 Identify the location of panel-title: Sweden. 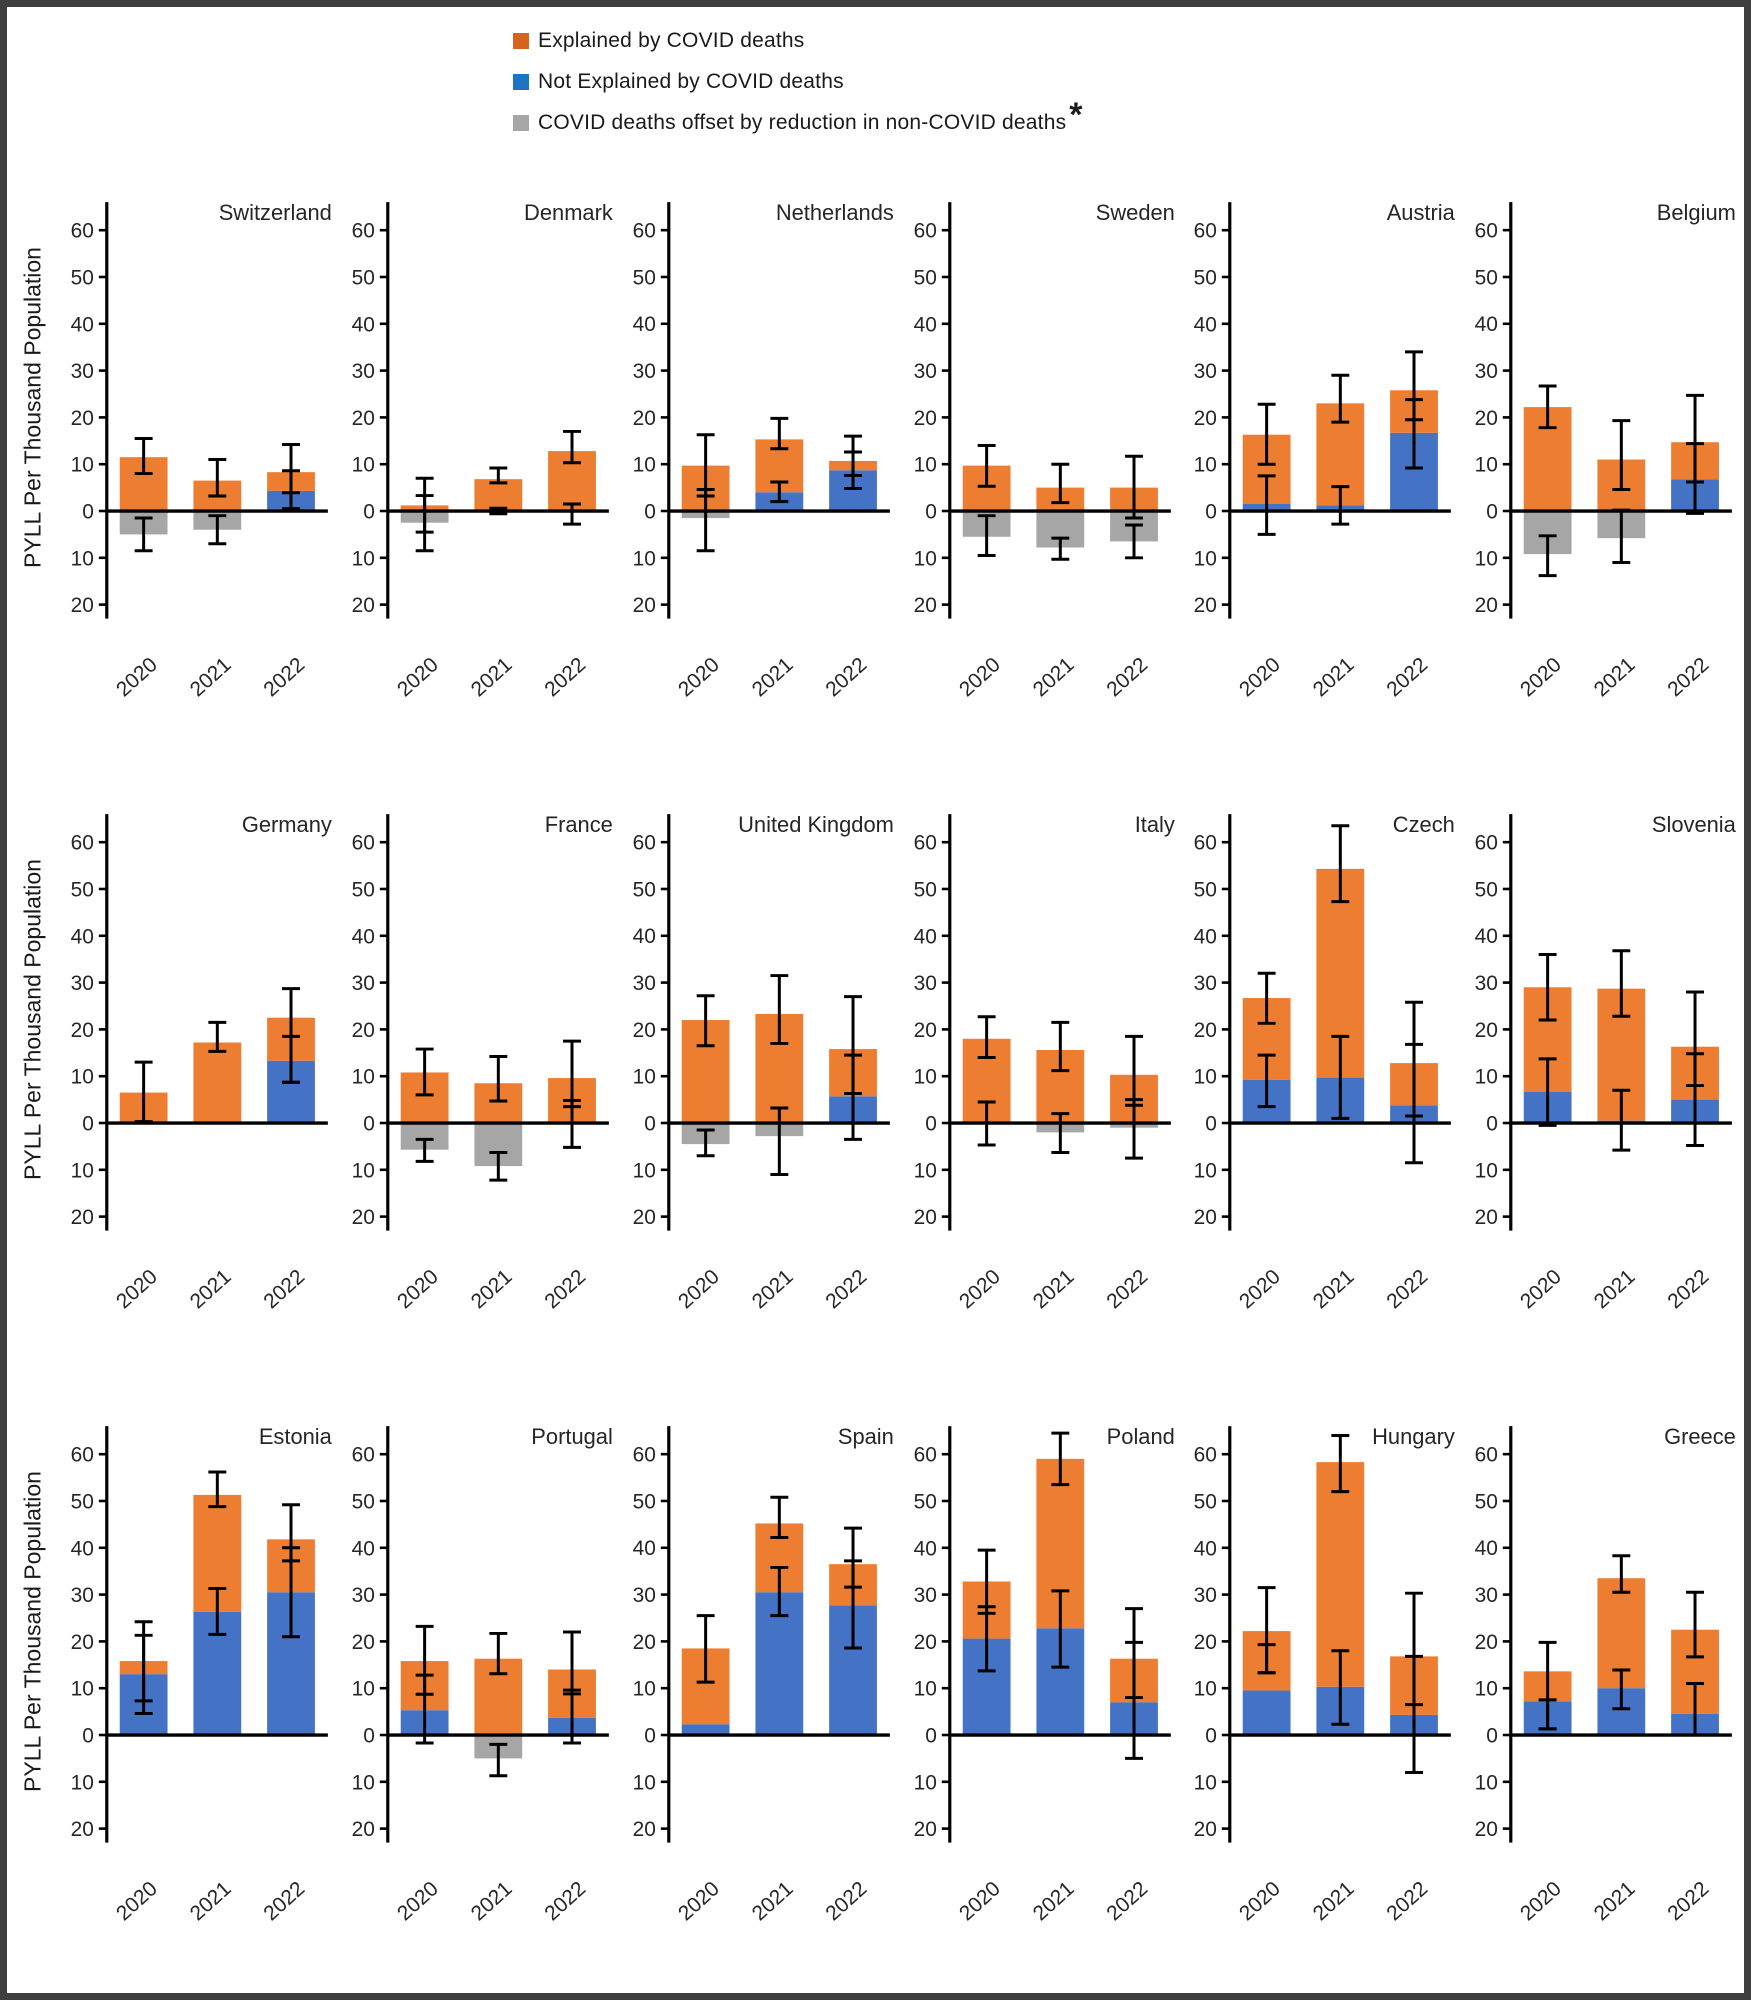
(1134, 212).